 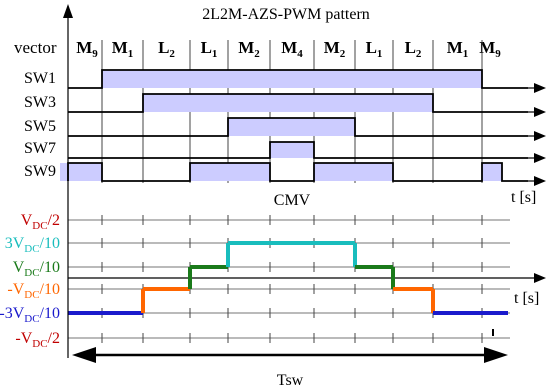 I want to click on cmv-level-label: 3VDC/10, so click(x=32, y=245).